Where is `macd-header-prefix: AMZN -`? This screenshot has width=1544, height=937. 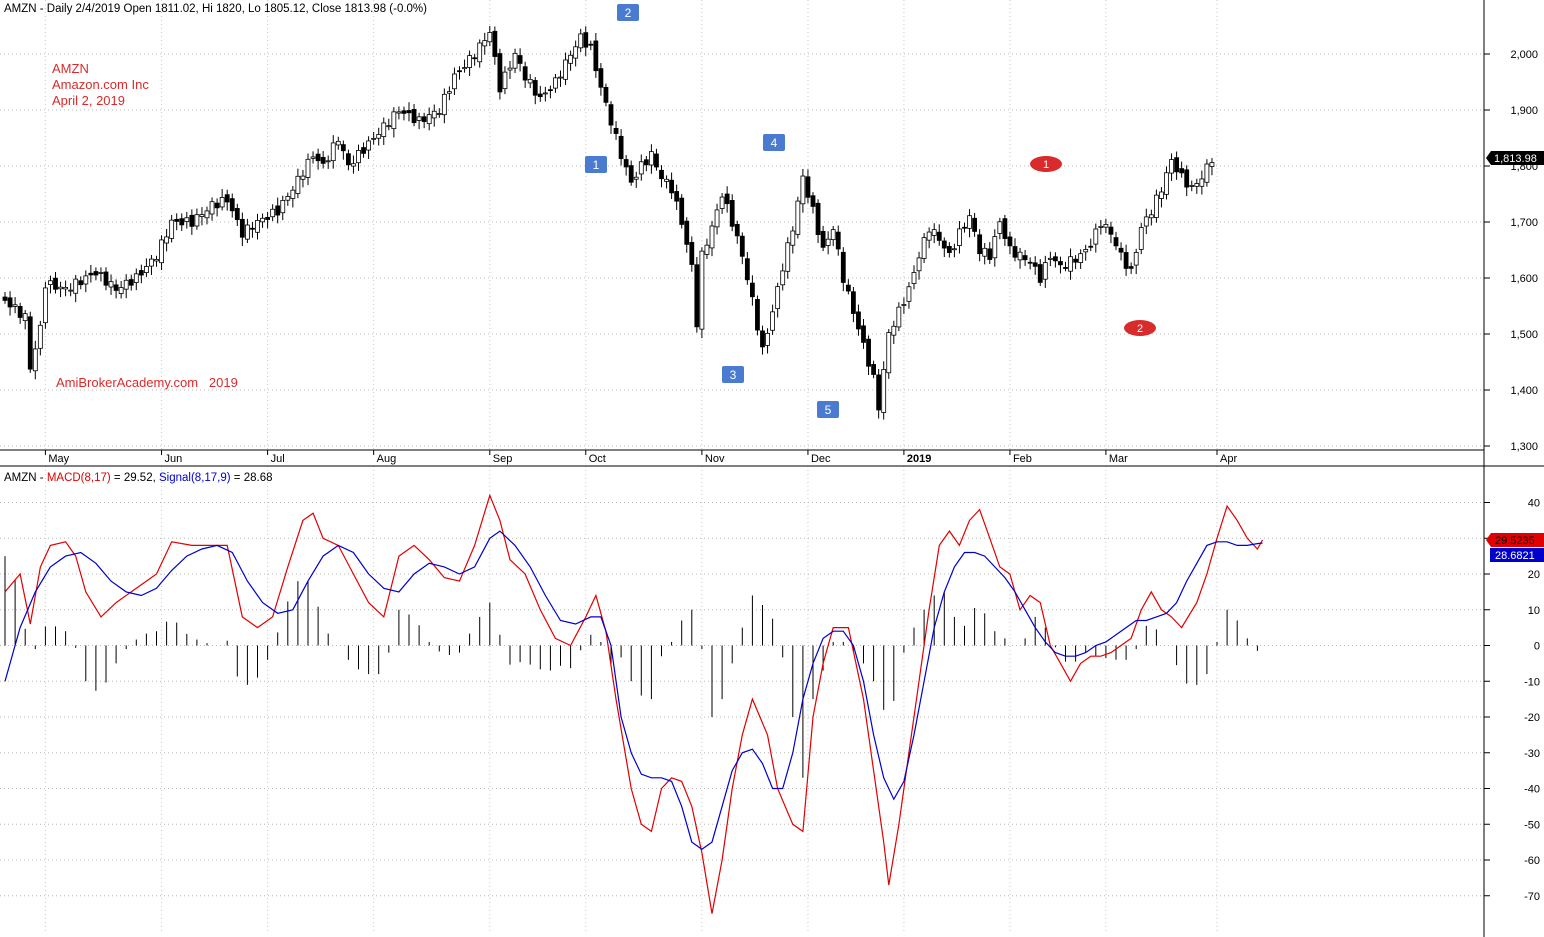
macd-header-prefix: AMZN - is located at coordinates (25, 478).